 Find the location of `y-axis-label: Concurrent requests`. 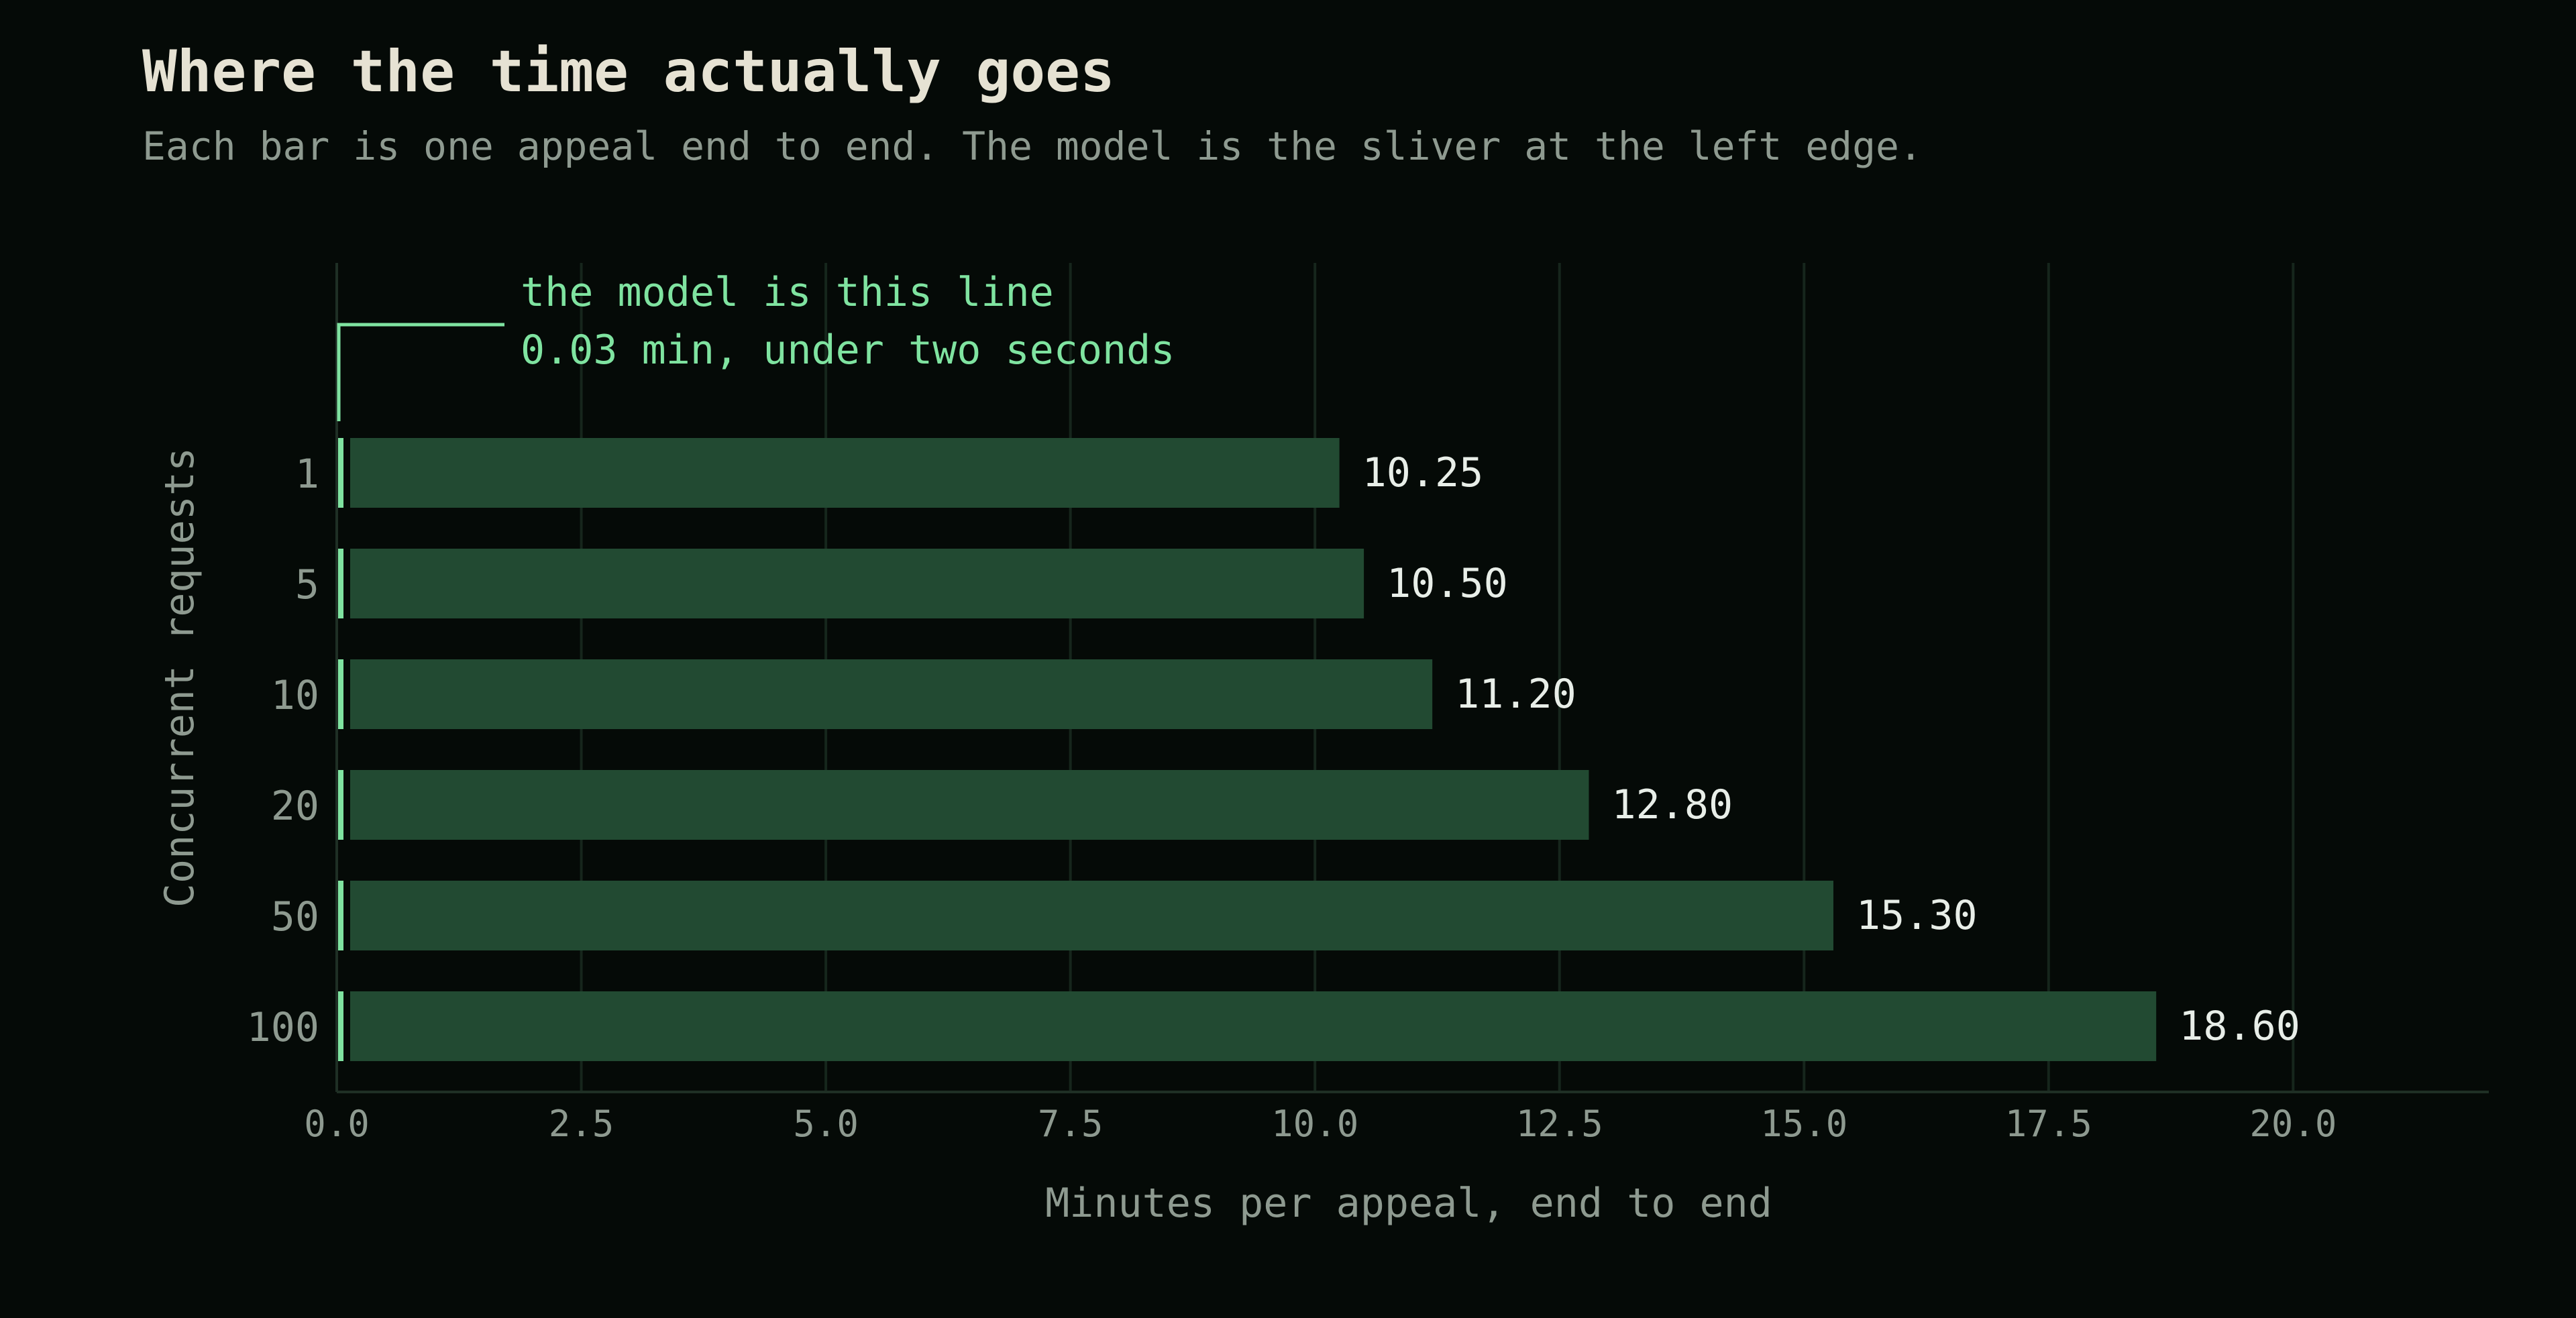

y-axis-label: Concurrent requests is located at coordinates (179, 677).